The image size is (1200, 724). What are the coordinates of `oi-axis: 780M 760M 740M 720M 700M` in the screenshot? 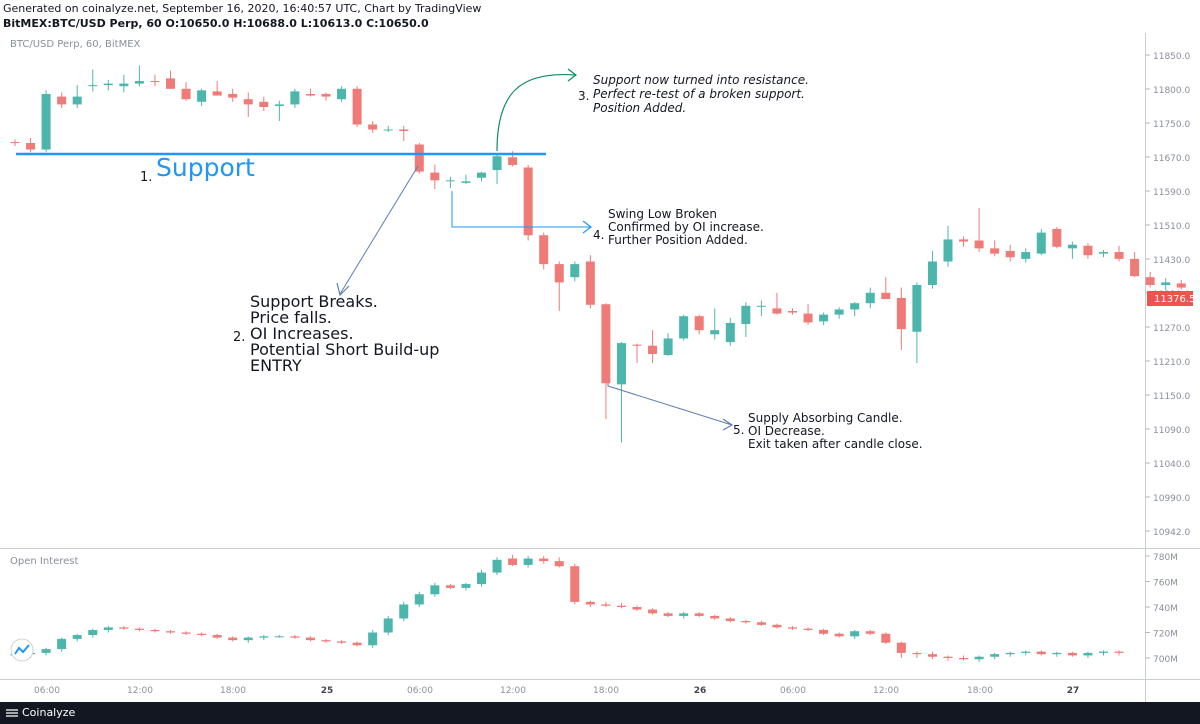 It's located at (1161, 609).